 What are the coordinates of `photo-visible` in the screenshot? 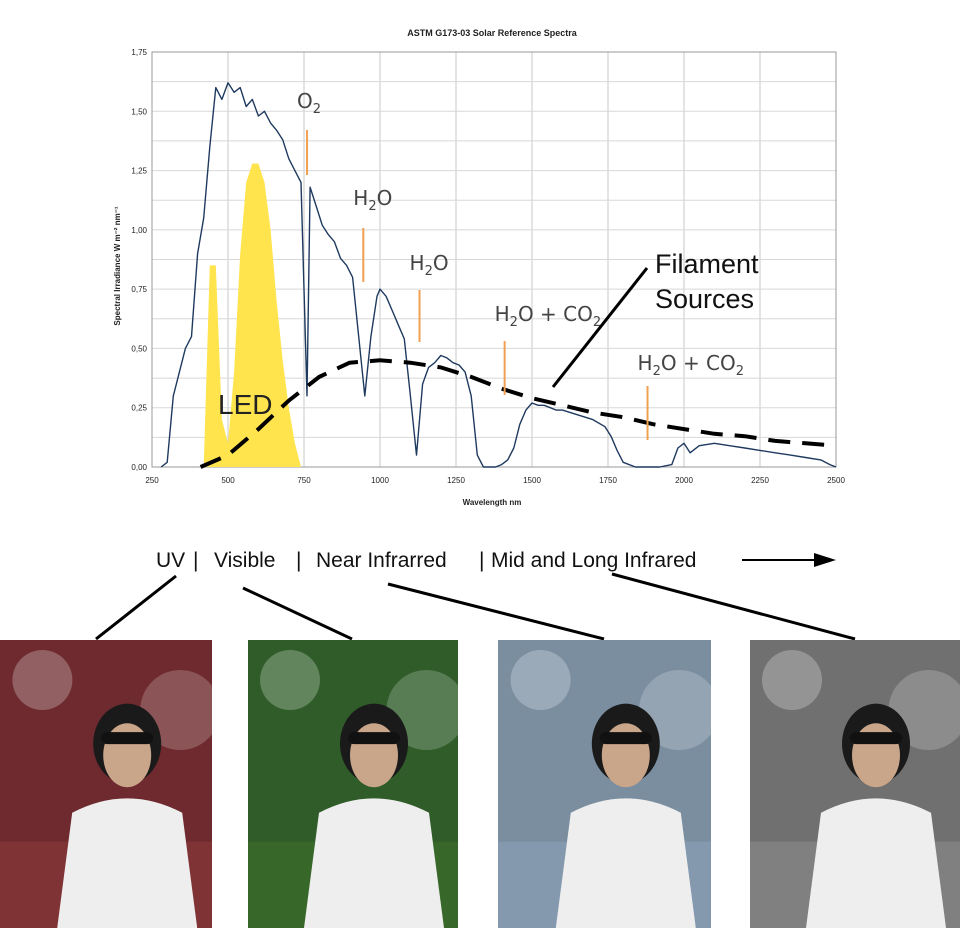 It's located at (353, 784).